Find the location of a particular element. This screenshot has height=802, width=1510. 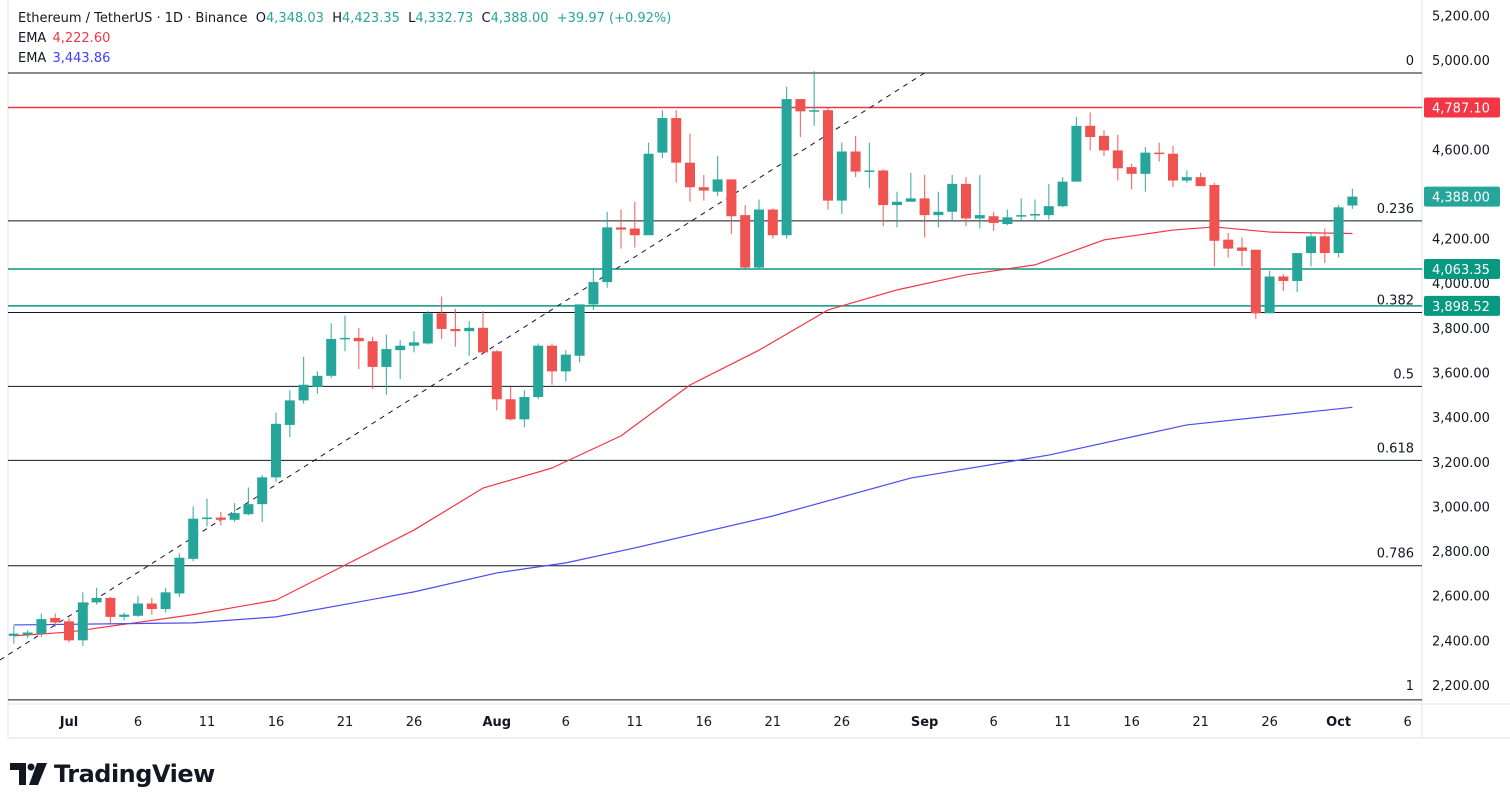

ema2-row: EMA 3,443.86 is located at coordinates (344, 59).